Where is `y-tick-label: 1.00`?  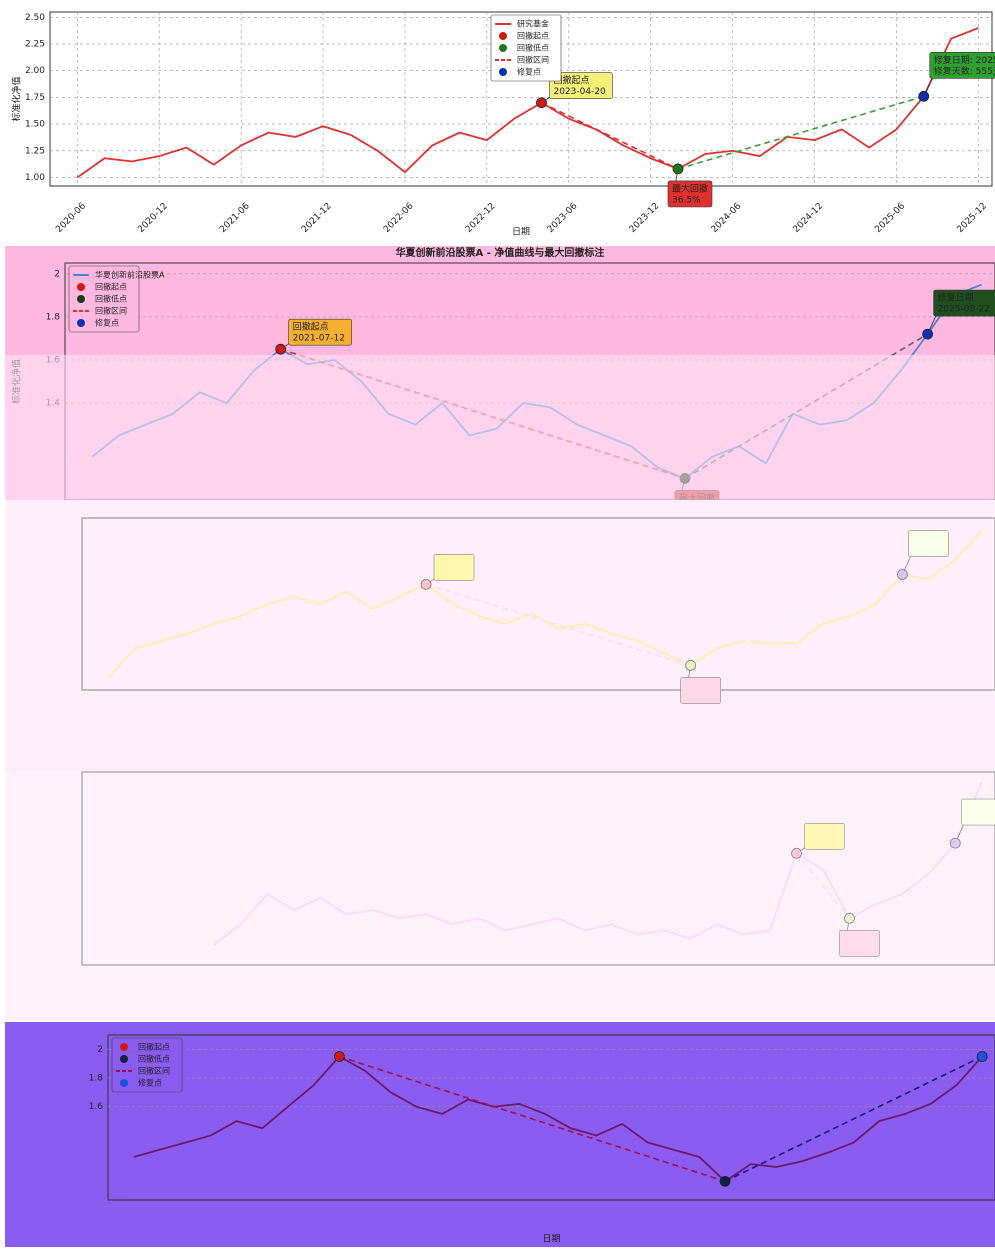
y-tick-label: 1.00 is located at coordinates (35, 178).